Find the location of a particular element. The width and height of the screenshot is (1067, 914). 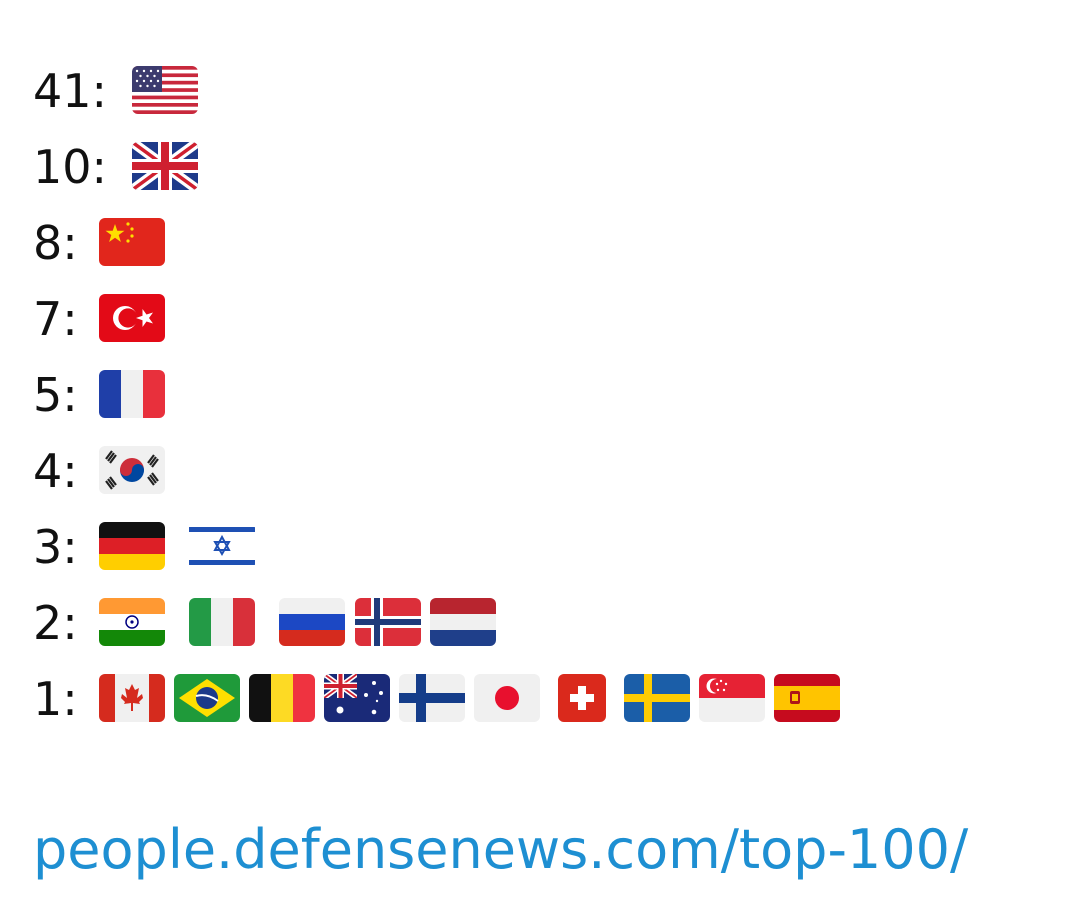

count-label: 1: is located at coordinates (55, 699).